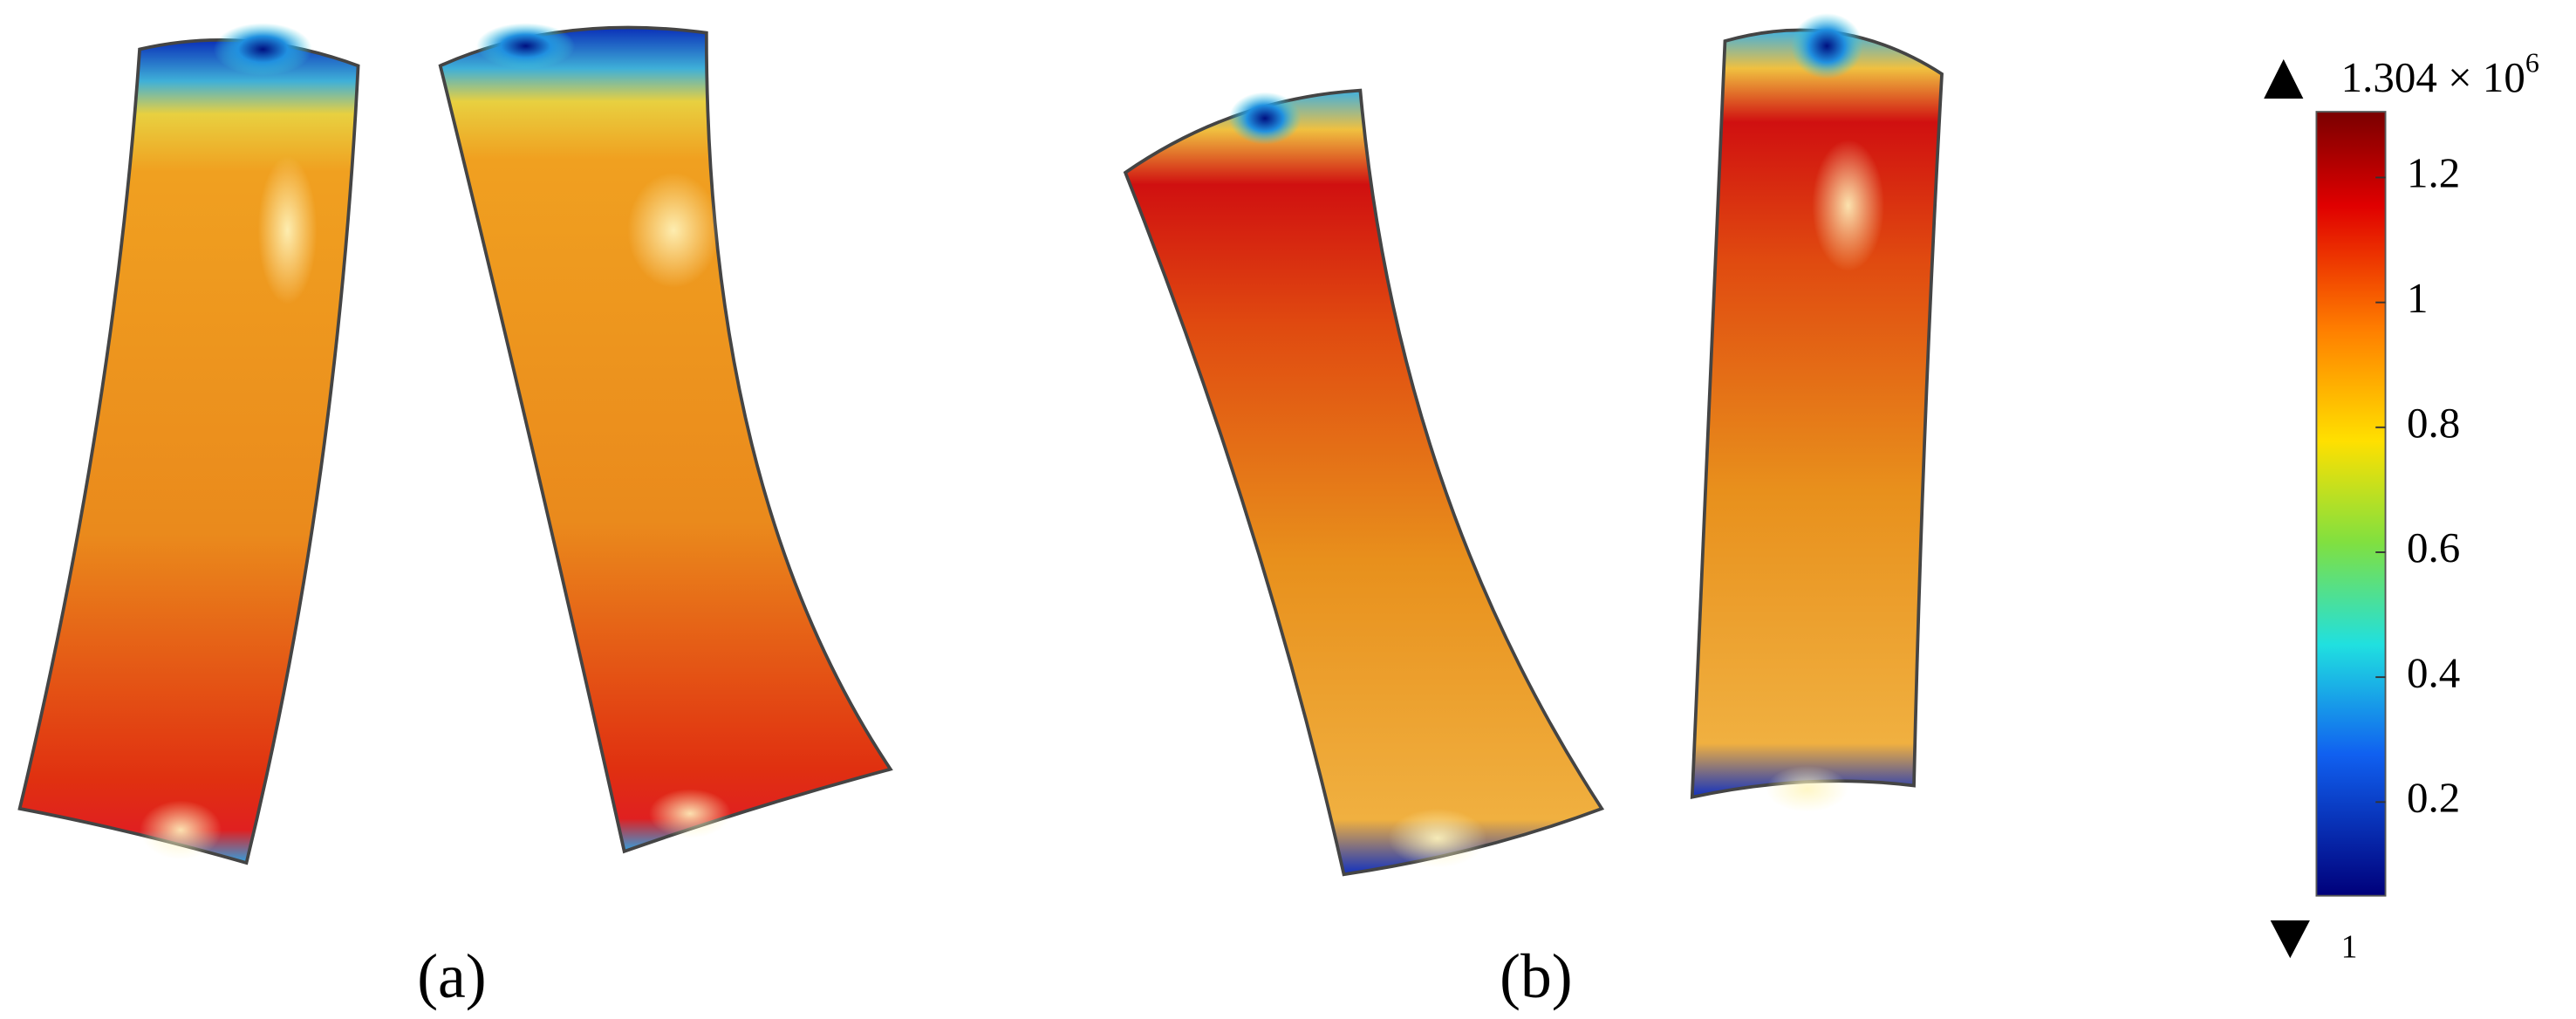  I want to click on shell-b-left, so click(1364, 482).